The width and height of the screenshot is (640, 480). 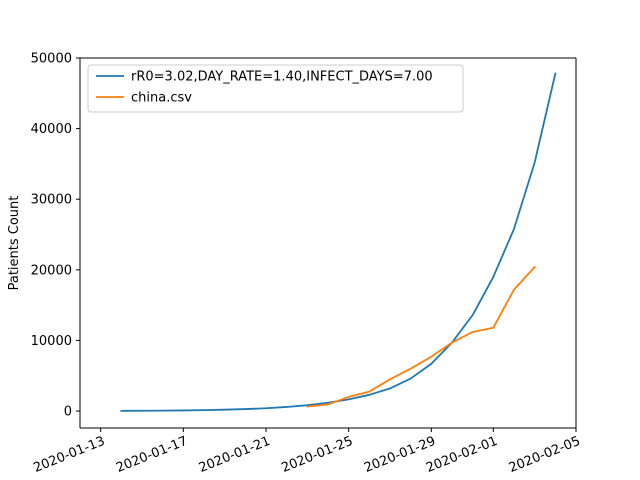 I want to click on y-tick-label: 20000, so click(x=51, y=270).